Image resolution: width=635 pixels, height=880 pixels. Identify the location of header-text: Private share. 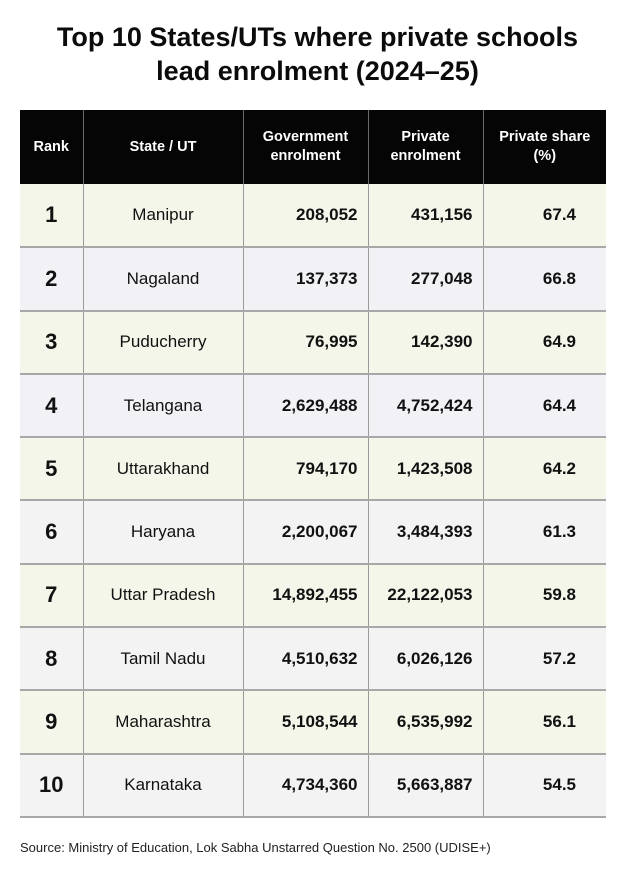
(545, 137).